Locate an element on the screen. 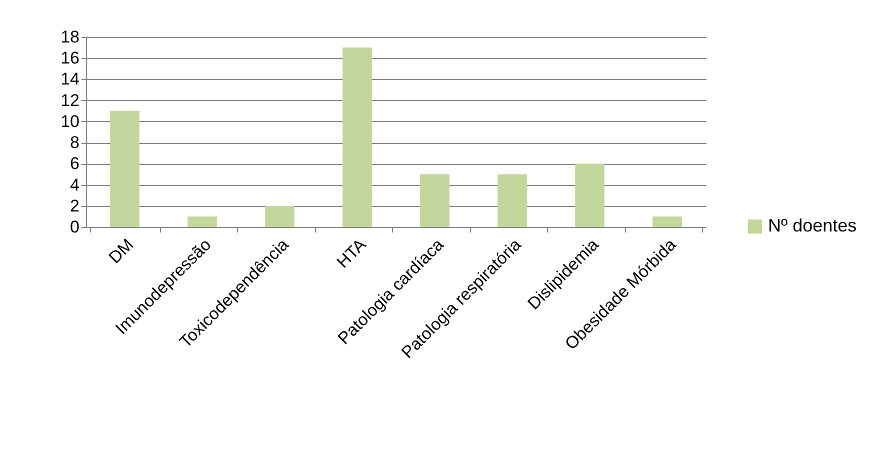  legend-label: Nº doentes is located at coordinates (812, 226).